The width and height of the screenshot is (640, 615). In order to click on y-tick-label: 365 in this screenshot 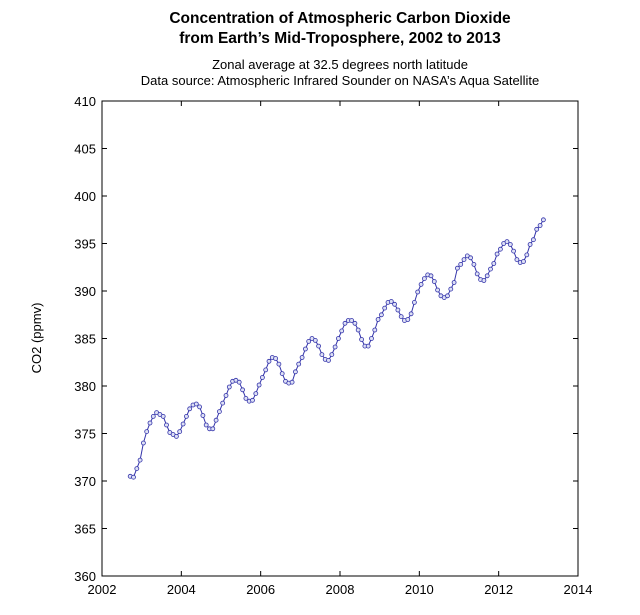, I will do `click(85, 529)`.